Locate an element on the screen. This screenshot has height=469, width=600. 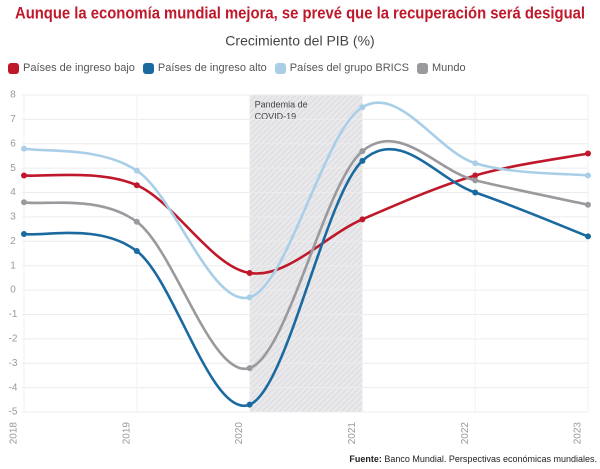
y-tick-label: 7 is located at coordinates (13, 119).